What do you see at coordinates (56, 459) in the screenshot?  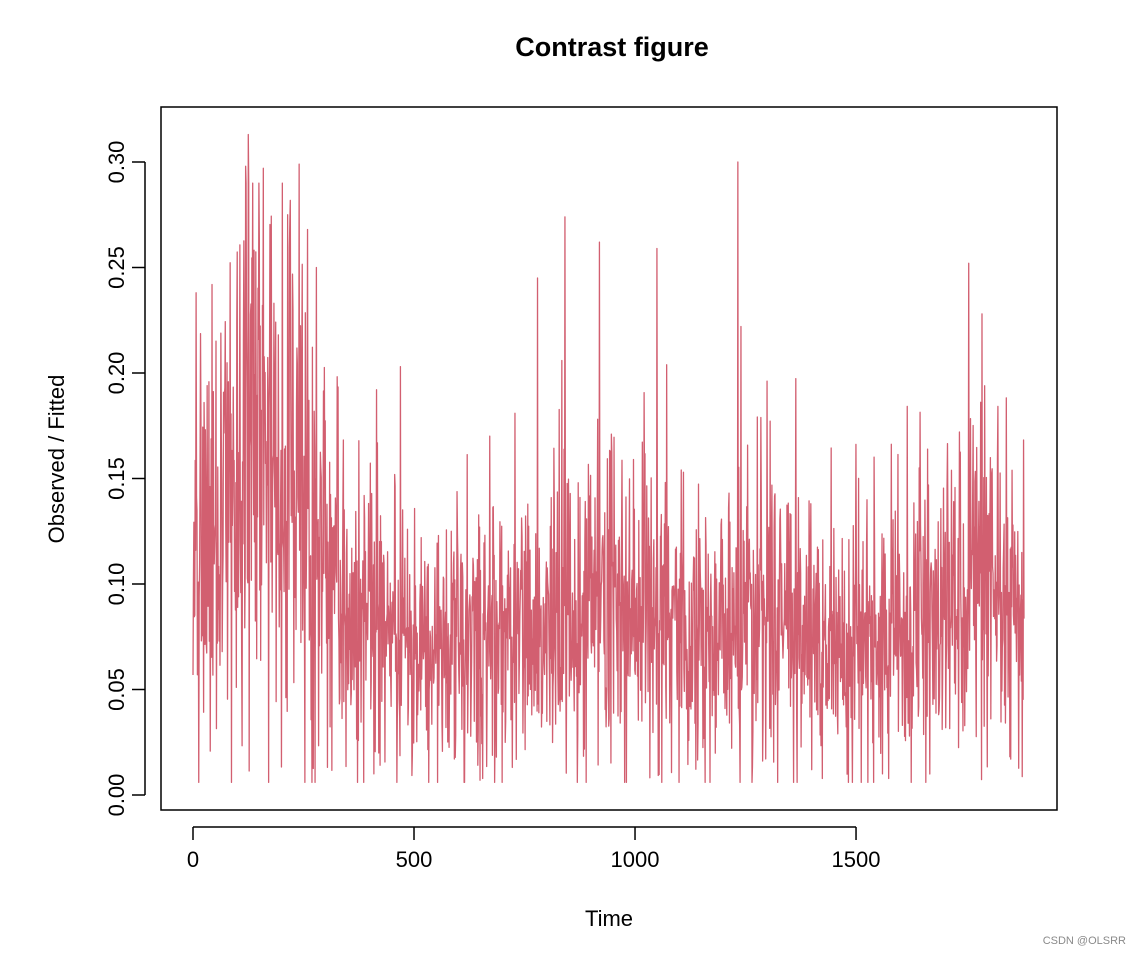 I see `y-axis-label: Observed / Fitted` at bounding box center [56, 459].